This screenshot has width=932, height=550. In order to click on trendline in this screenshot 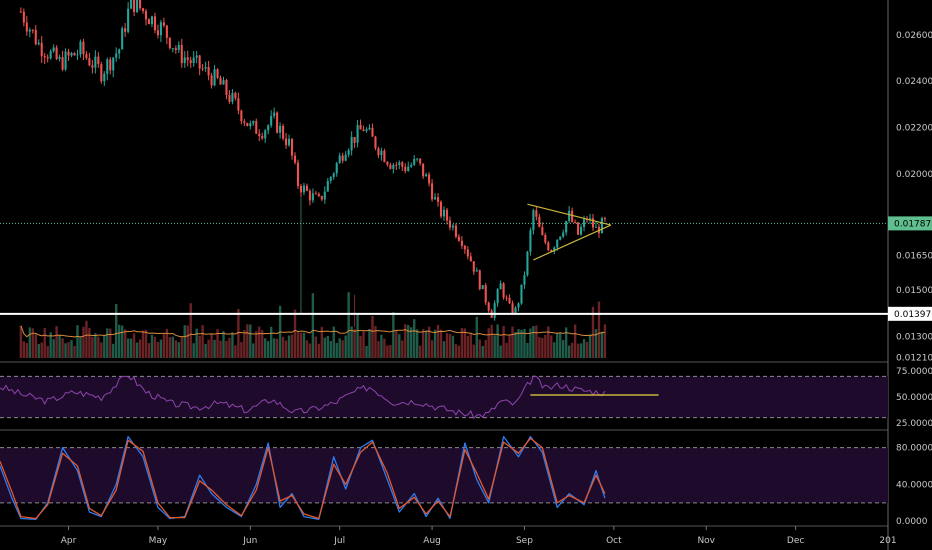, I will do `click(572, 242)`.